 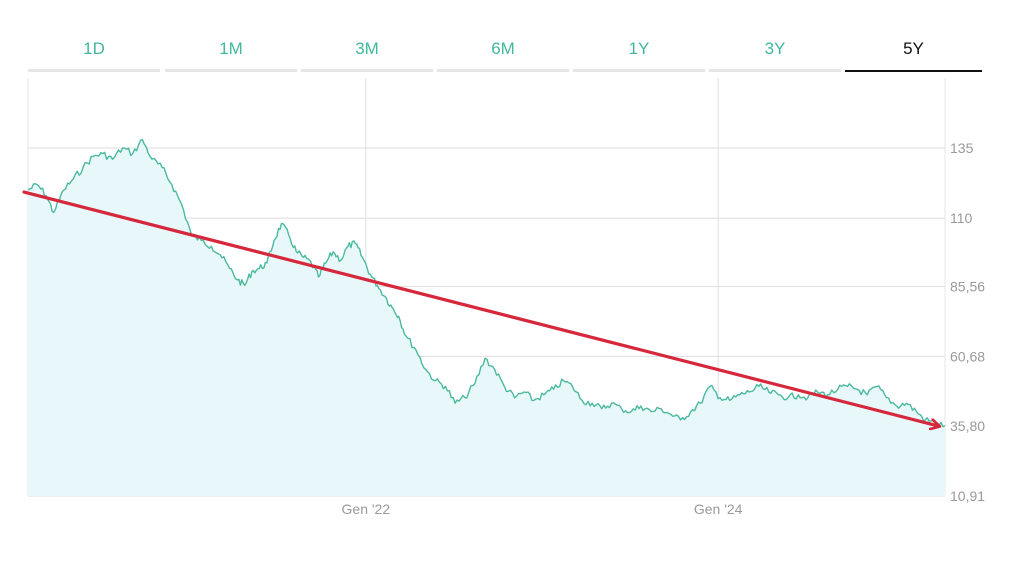 What do you see at coordinates (231, 53) in the screenshot?
I see `tab-1m: 1M` at bounding box center [231, 53].